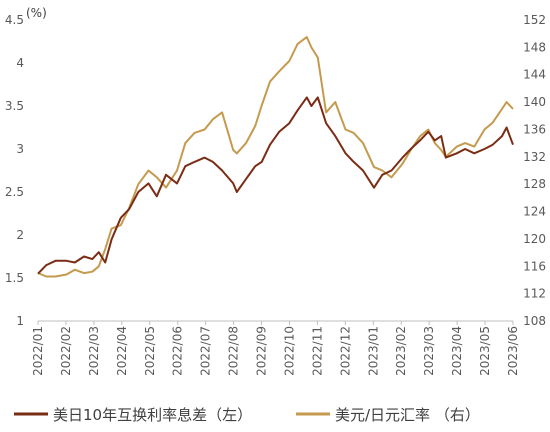 This screenshot has width=550, height=432. I want to click on legend-label-usdjpy: 美元/日元汇率 （右）, so click(407, 415).